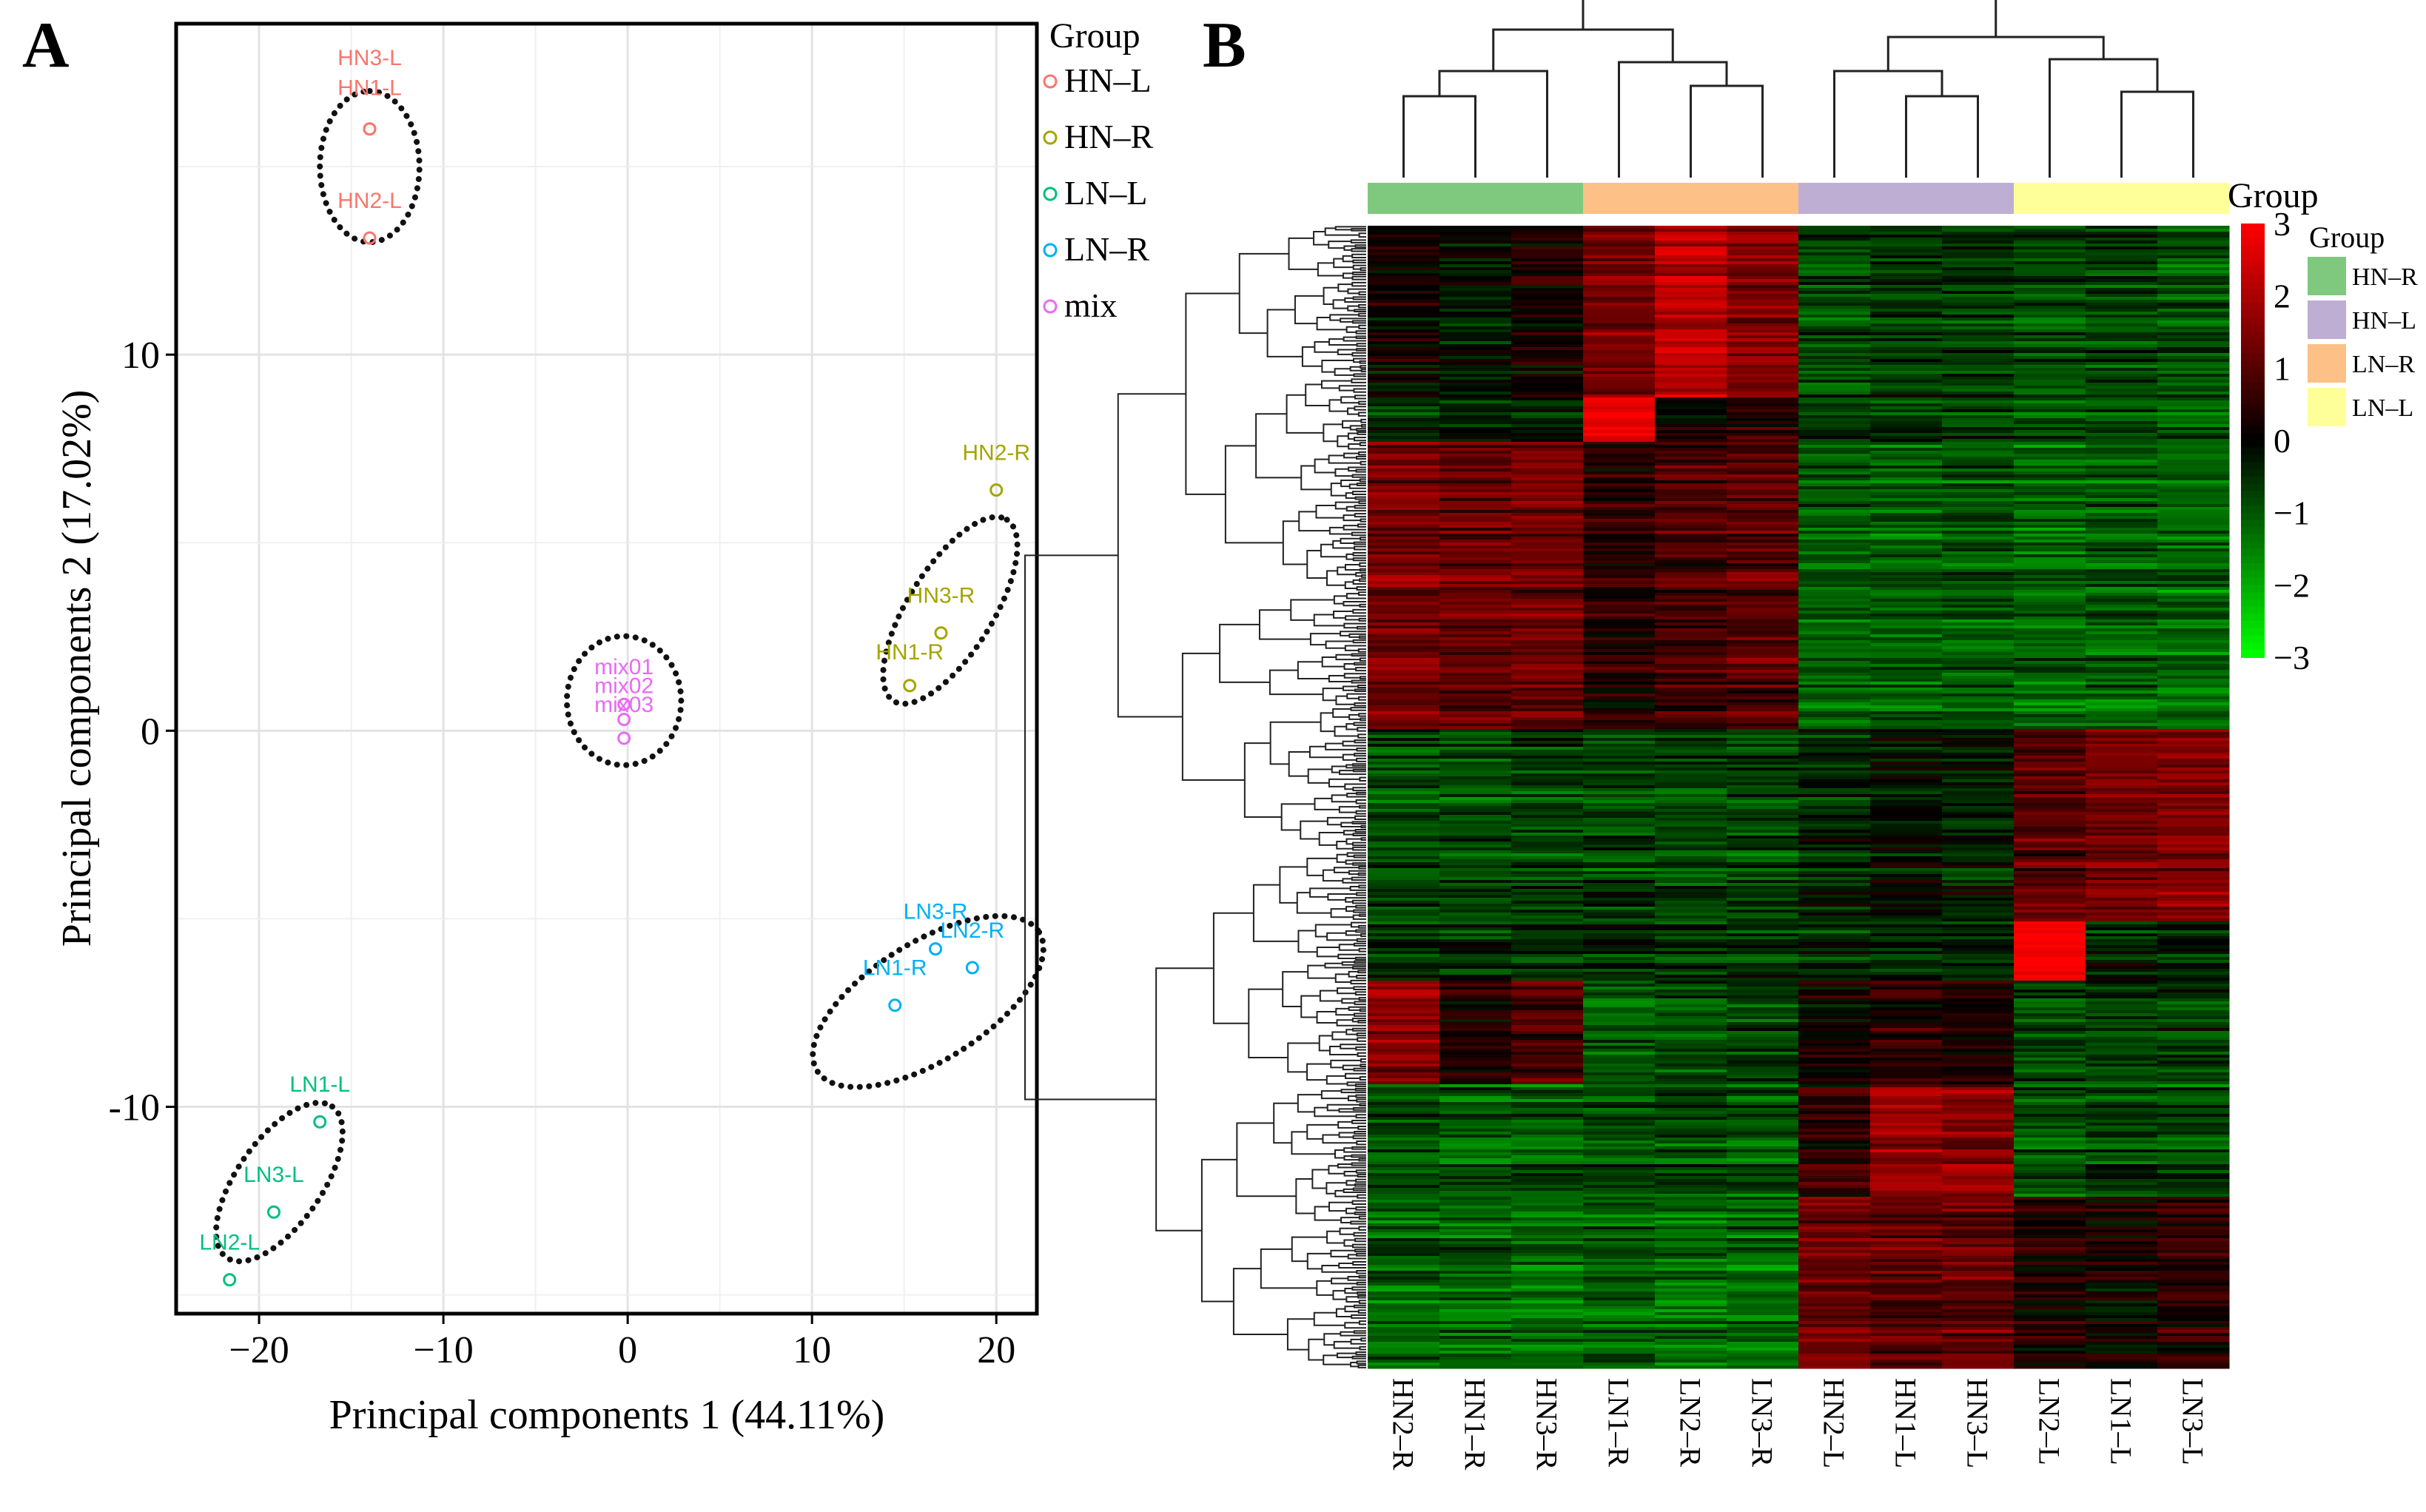  What do you see at coordinates (607, 1415) in the screenshot?
I see `pca-x-axis-title: Principal components 1 (44.11%)` at bounding box center [607, 1415].